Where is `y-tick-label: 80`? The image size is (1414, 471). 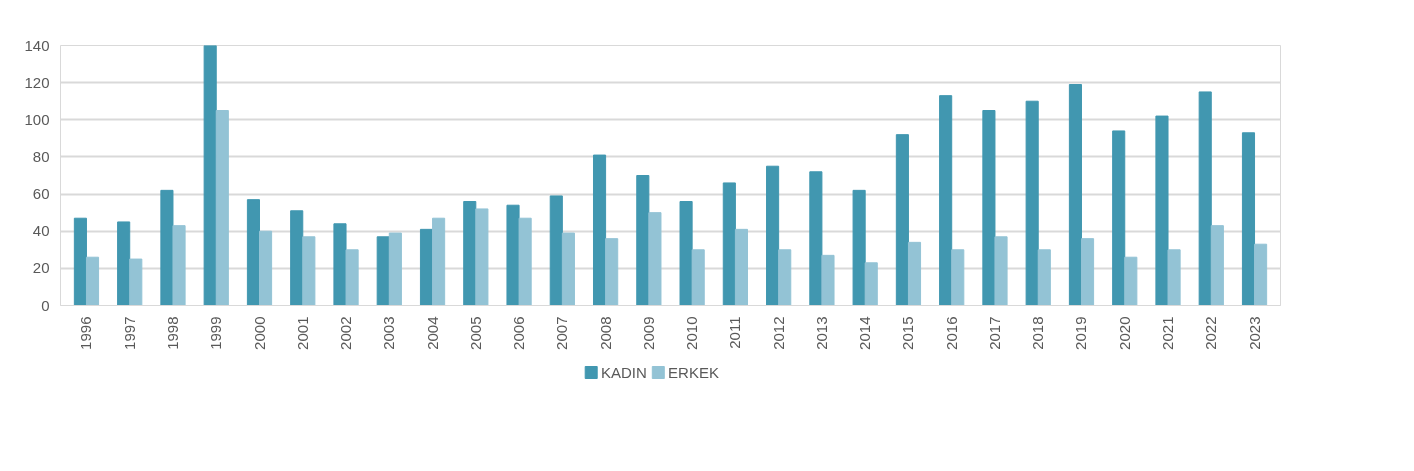
y-tick-label: 80 is located at coordinates (41, 156).